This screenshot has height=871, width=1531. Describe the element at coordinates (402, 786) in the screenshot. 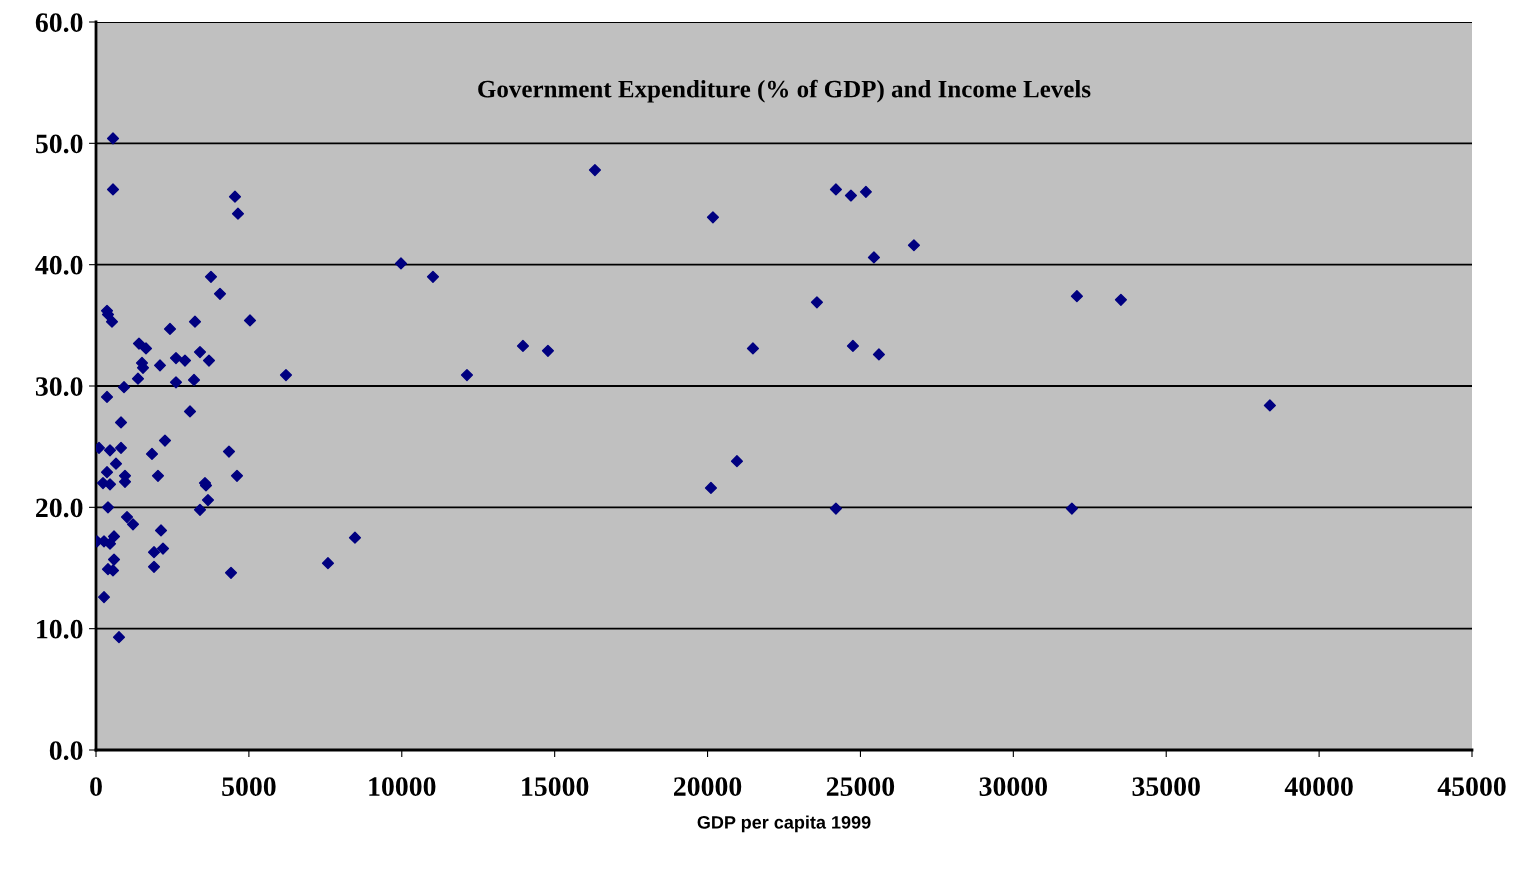

I see `x-tick-label: 10000` at that location.